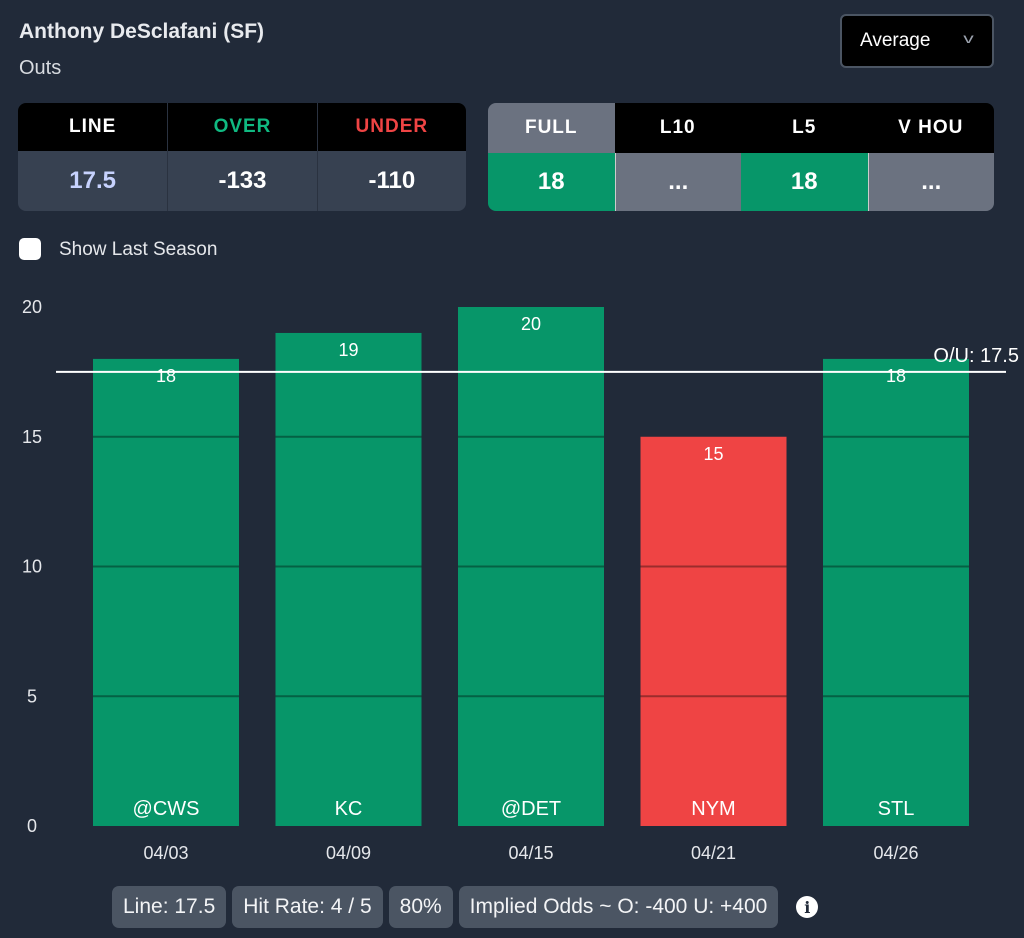 This screenshot has height=938, width=1024. What do you see at coordinates (391, 127) in the screenshot?
I see `under-header: UNDER` at bounding box center [391, 127].